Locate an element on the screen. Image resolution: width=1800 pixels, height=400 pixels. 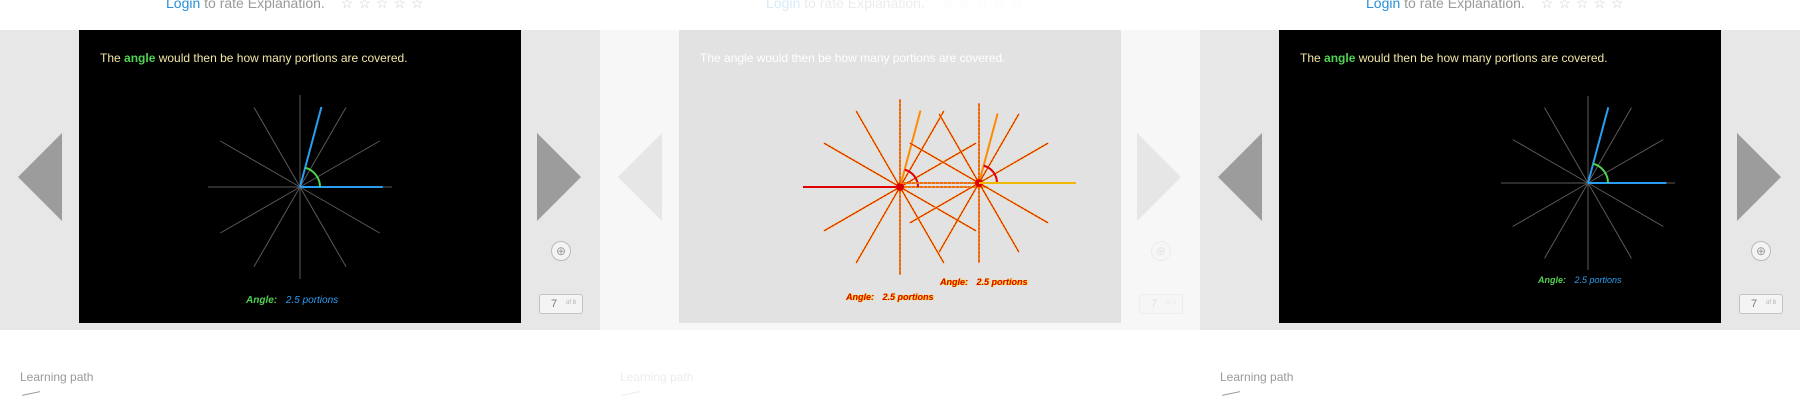
angle-readout: Angle: 2.5 portions is located at coordinates (1580, 280).